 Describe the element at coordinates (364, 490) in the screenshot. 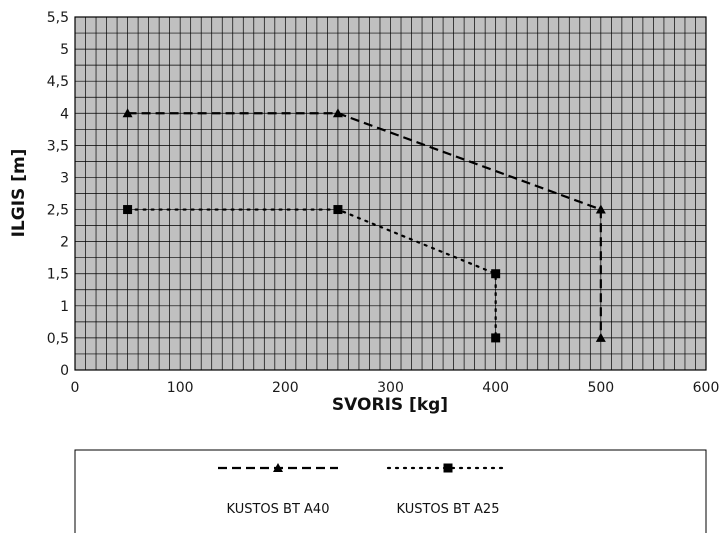

I see `legend: KUSTOS BT A40 KUSTOS BT A25` at that location.